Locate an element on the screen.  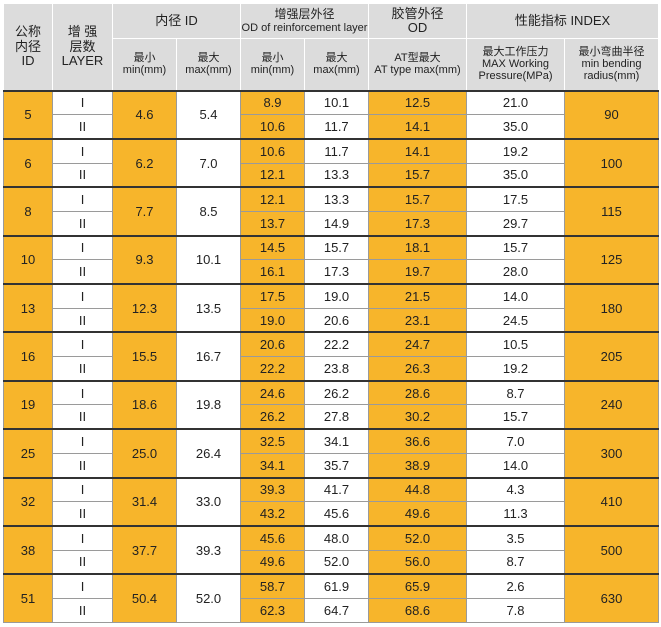
cell: 38.9 is located at coordinates (417, 465).